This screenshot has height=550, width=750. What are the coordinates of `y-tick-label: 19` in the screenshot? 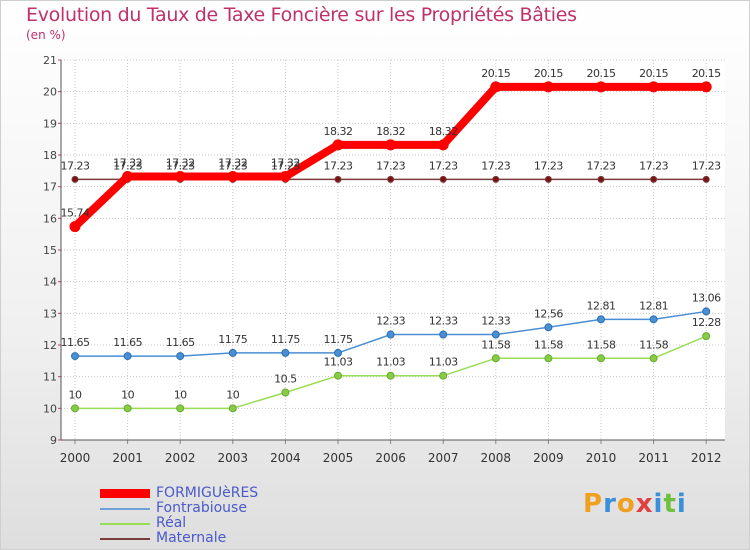 It's located at (50, 123).